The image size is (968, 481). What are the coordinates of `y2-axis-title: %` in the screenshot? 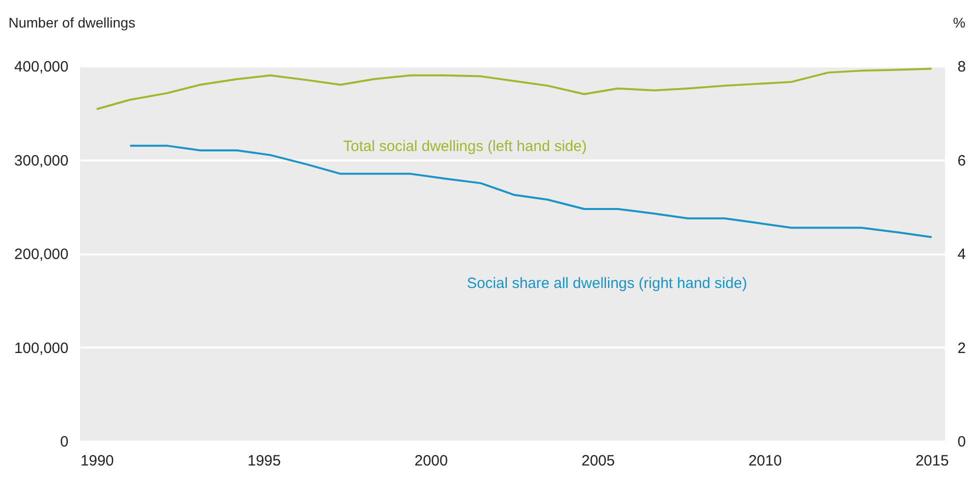 It's located at (959, 22).